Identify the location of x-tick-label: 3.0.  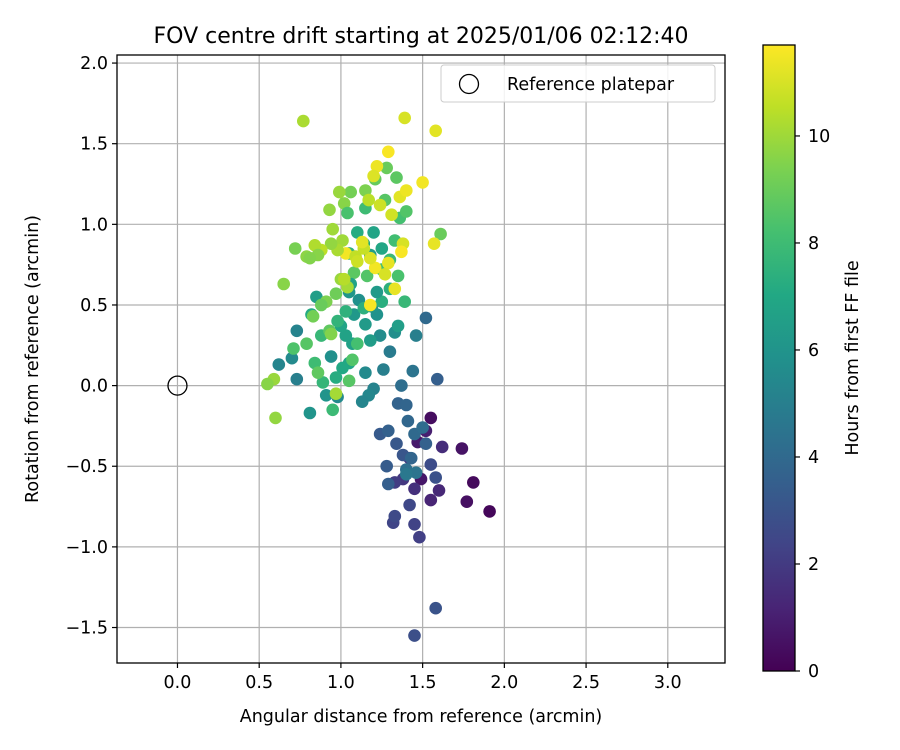
(668, 683).